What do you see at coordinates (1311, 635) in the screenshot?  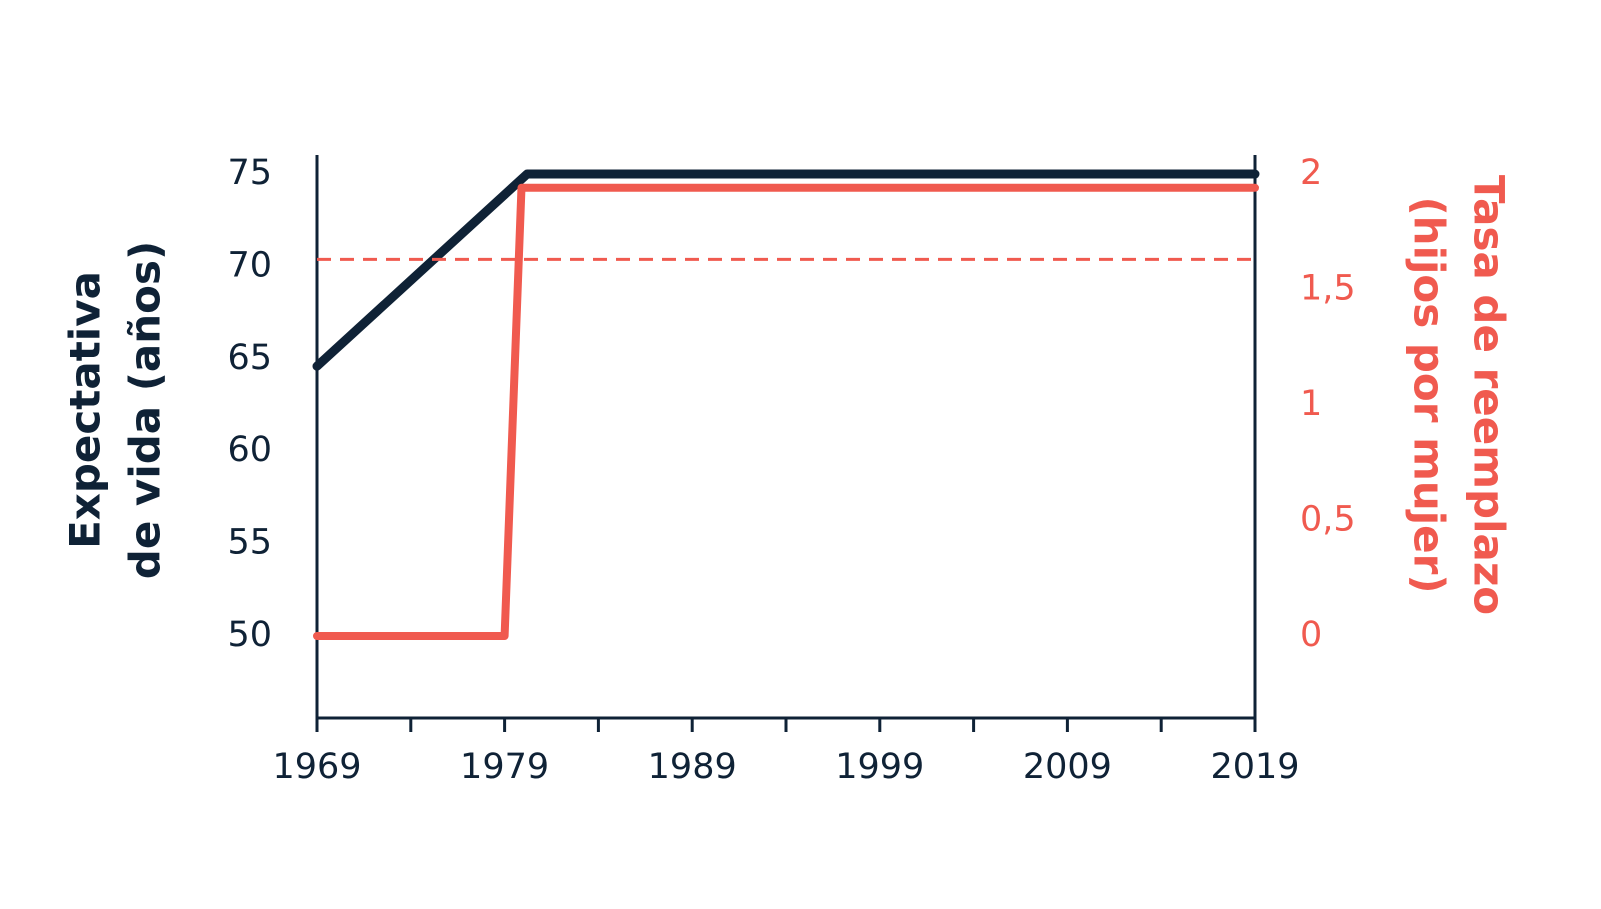 I see `y2-tick-label: 0` at bounding box center [1311, 635].